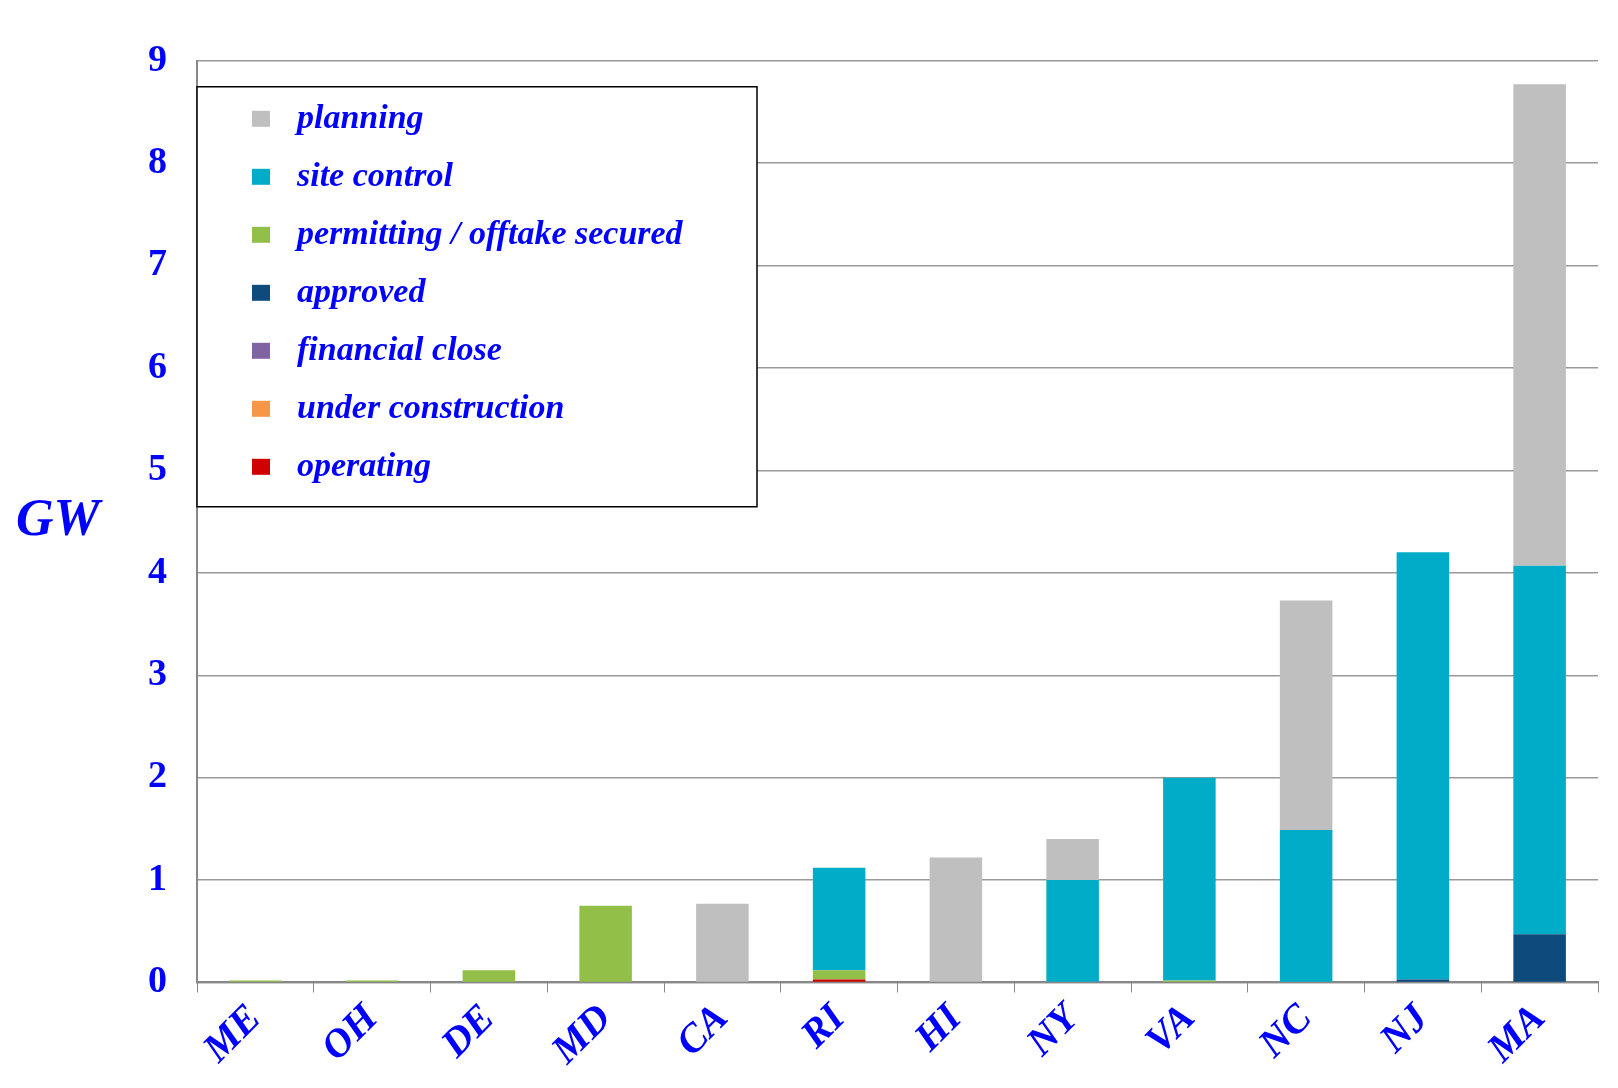  Describe the element at coordinates (157, 262) in the screenshot. I see `y-tick-label: 7` at that location.